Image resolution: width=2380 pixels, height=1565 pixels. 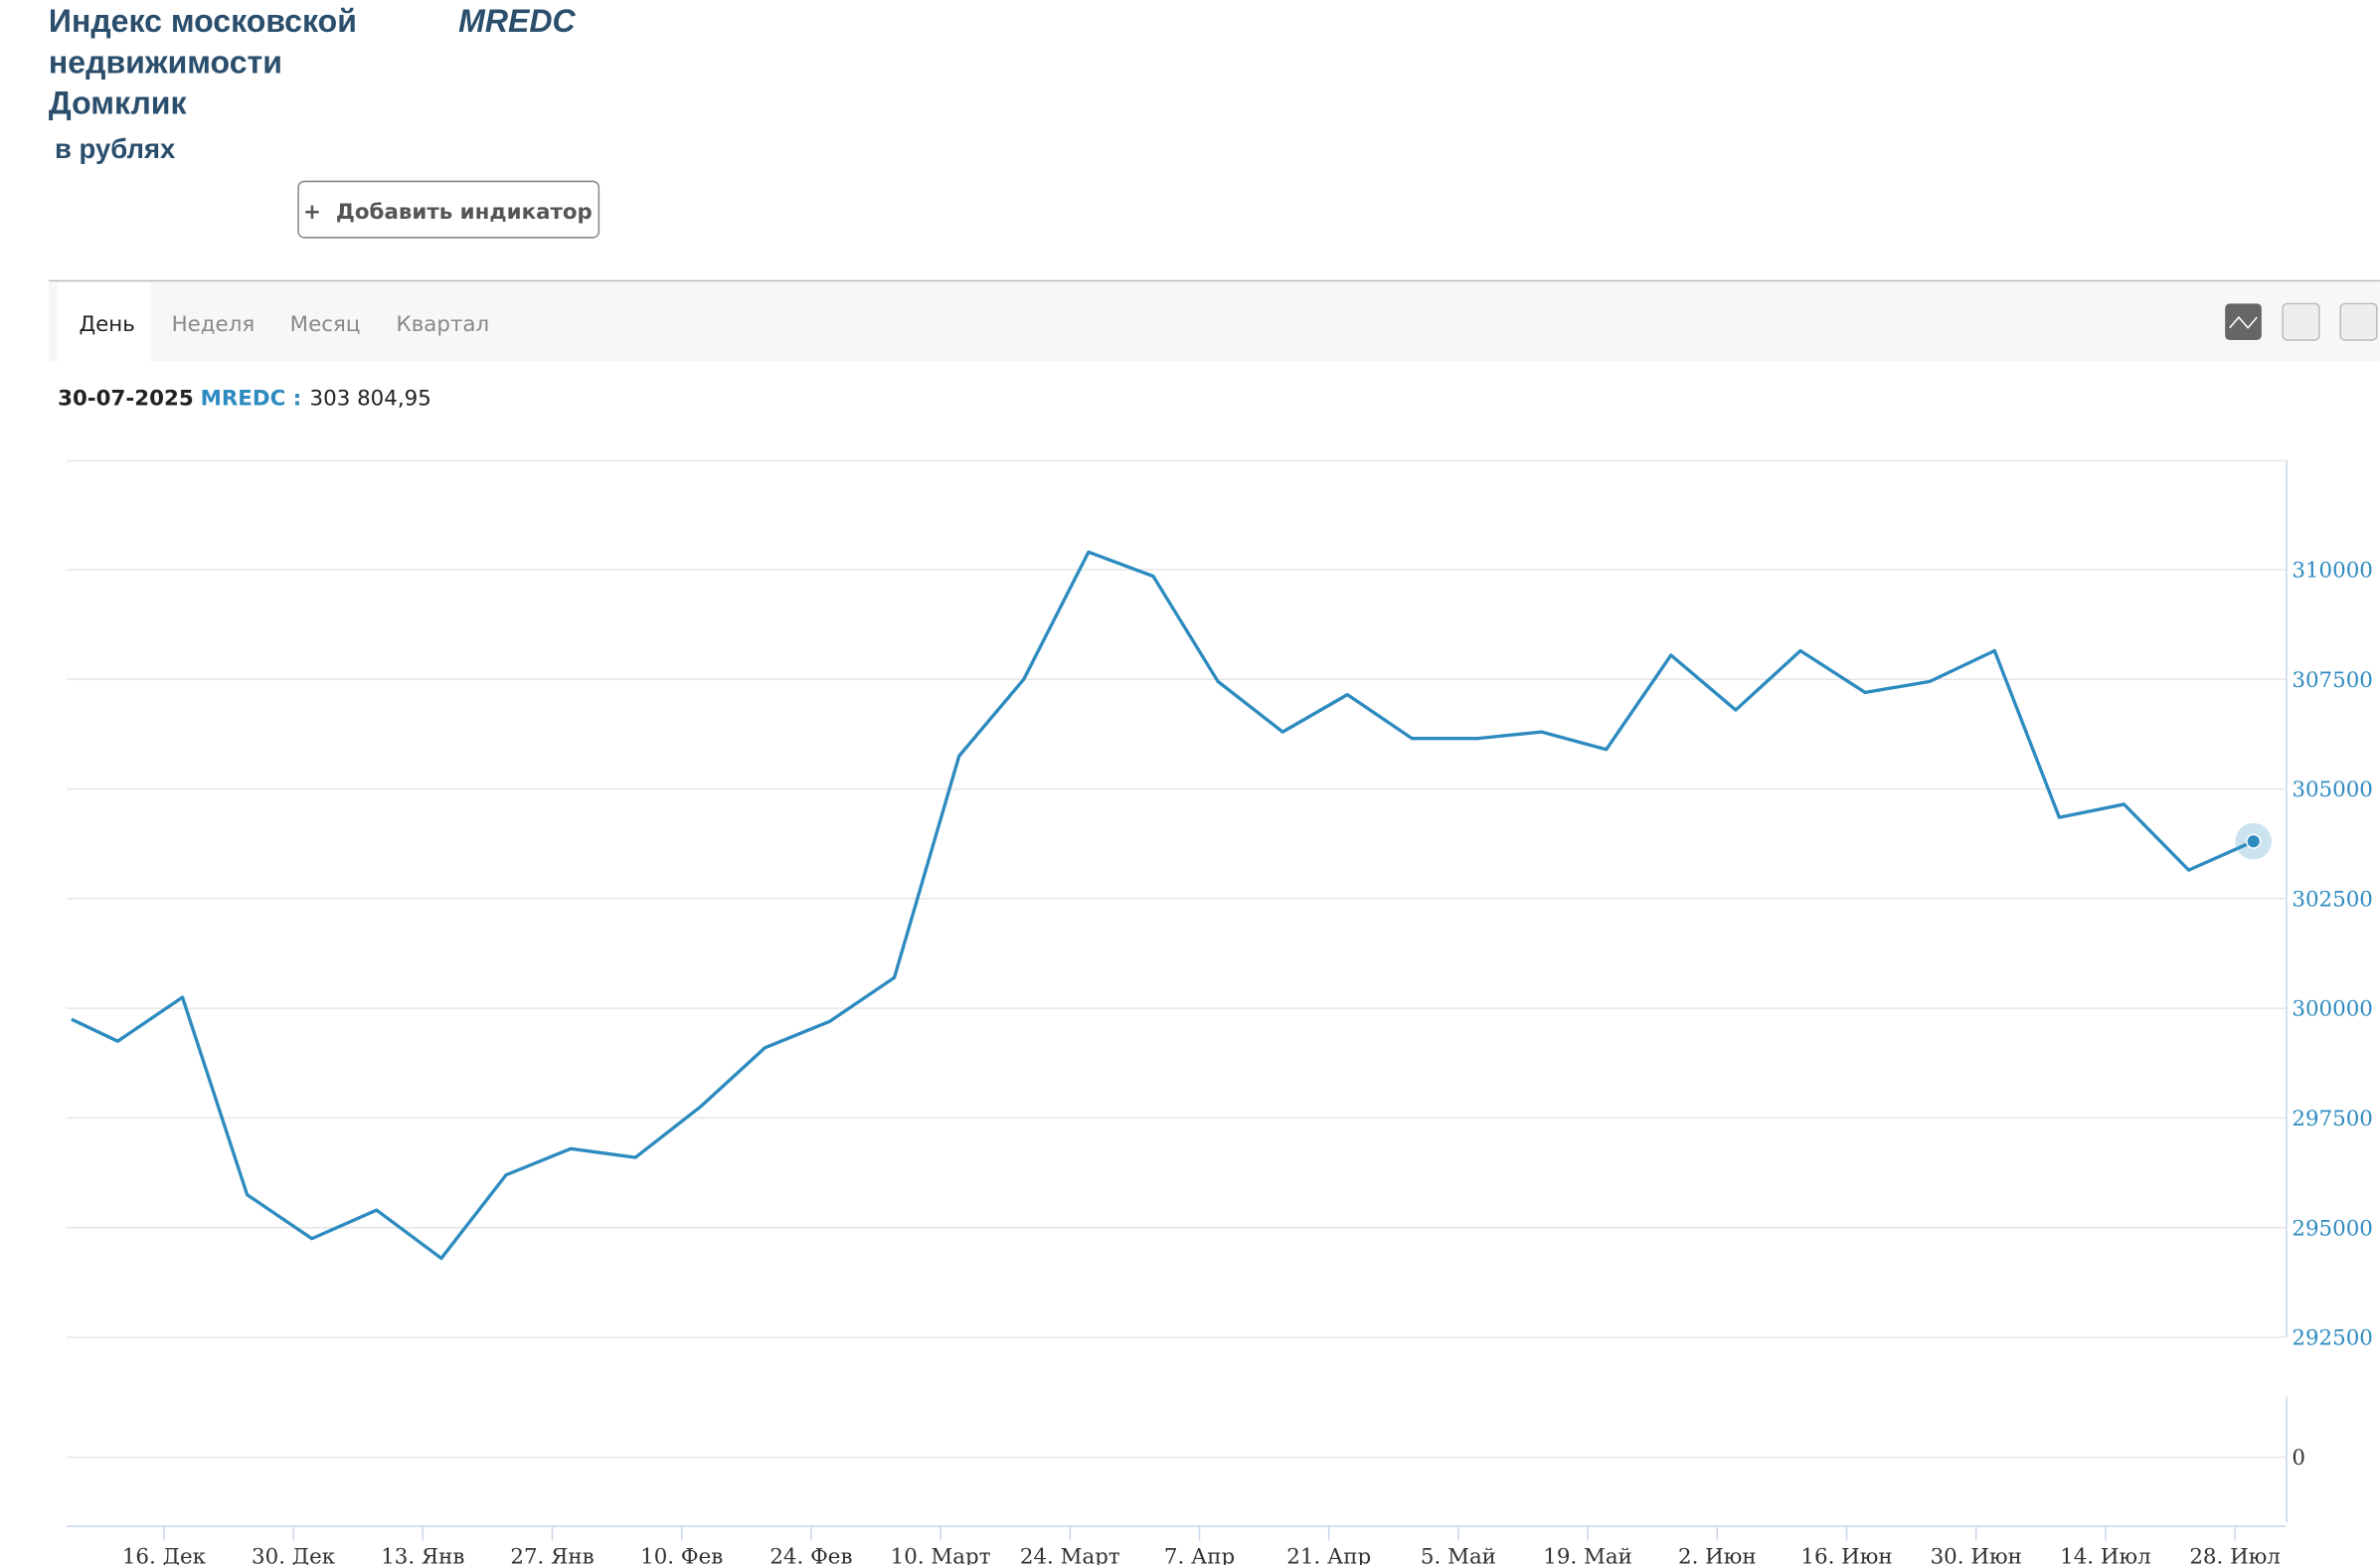 What do you see at coordinates (126, 399) in the screenshot?
I see `legend-date: 30-07-2025` at bounding box center [126, 399].